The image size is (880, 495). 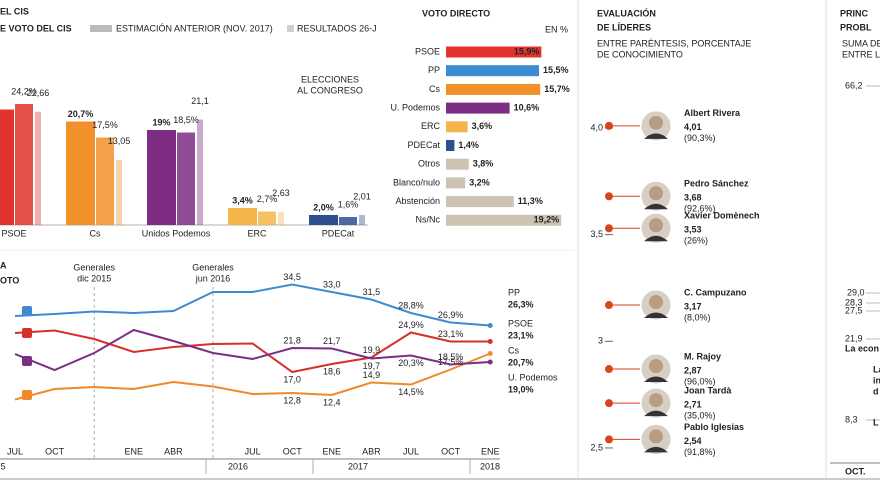 What do you see at coordinates (176, 233) in the screenshot?
I see `category-label: Unidos Podemos` at bounding box center [176, 233].